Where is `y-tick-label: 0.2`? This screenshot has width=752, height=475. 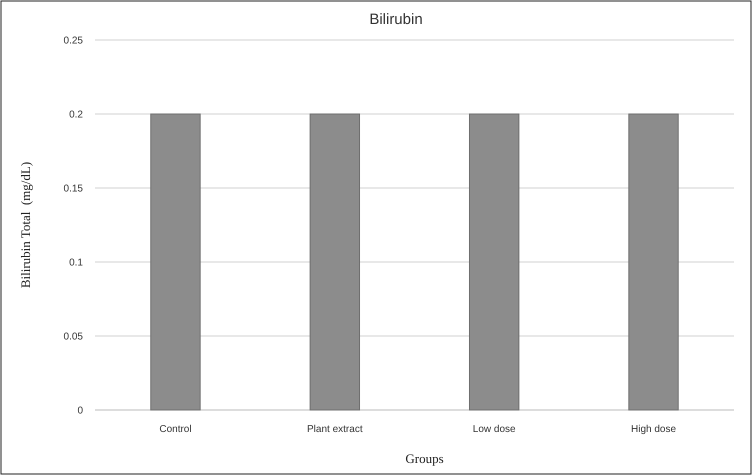 y-tick-label: 0.2 is located at coordinates (76, 115).